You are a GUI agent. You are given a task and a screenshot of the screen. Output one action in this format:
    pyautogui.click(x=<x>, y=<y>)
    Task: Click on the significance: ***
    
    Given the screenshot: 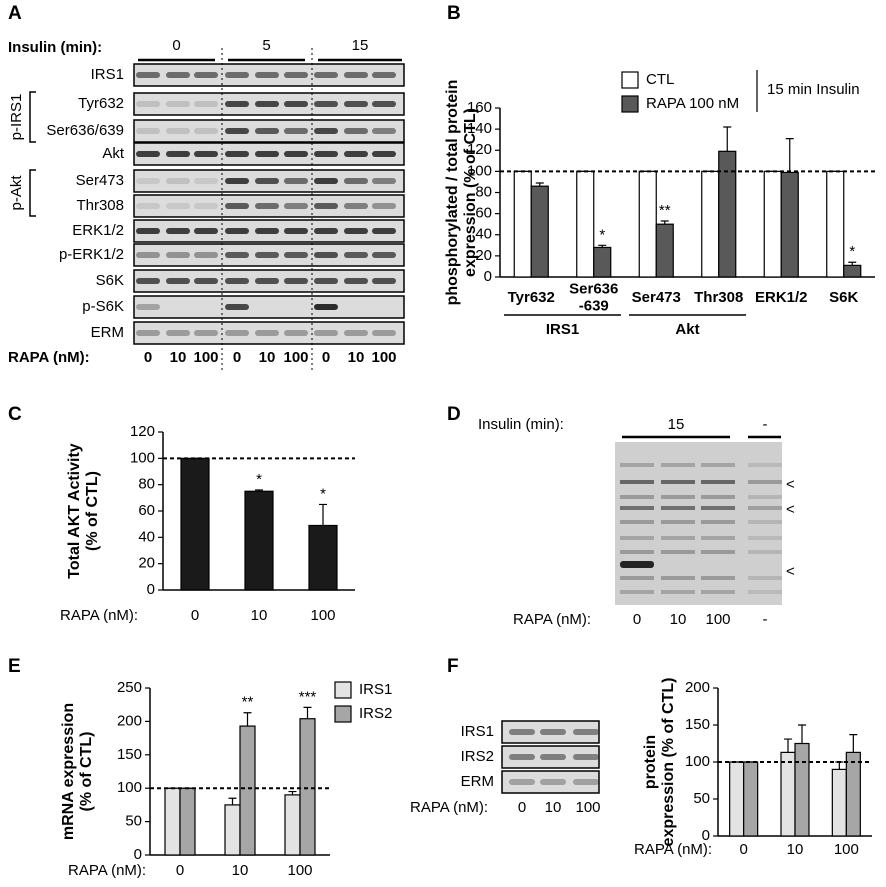 What is the action you would take?
    pyautogui.click(x=308, y=696)
    